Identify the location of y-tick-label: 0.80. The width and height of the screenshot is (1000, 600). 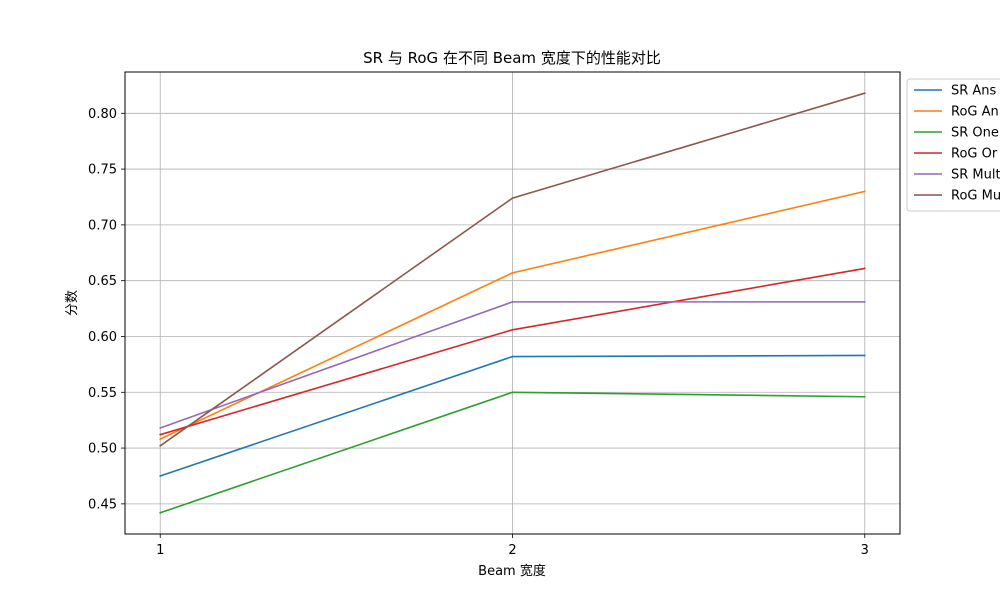
(102, 114).